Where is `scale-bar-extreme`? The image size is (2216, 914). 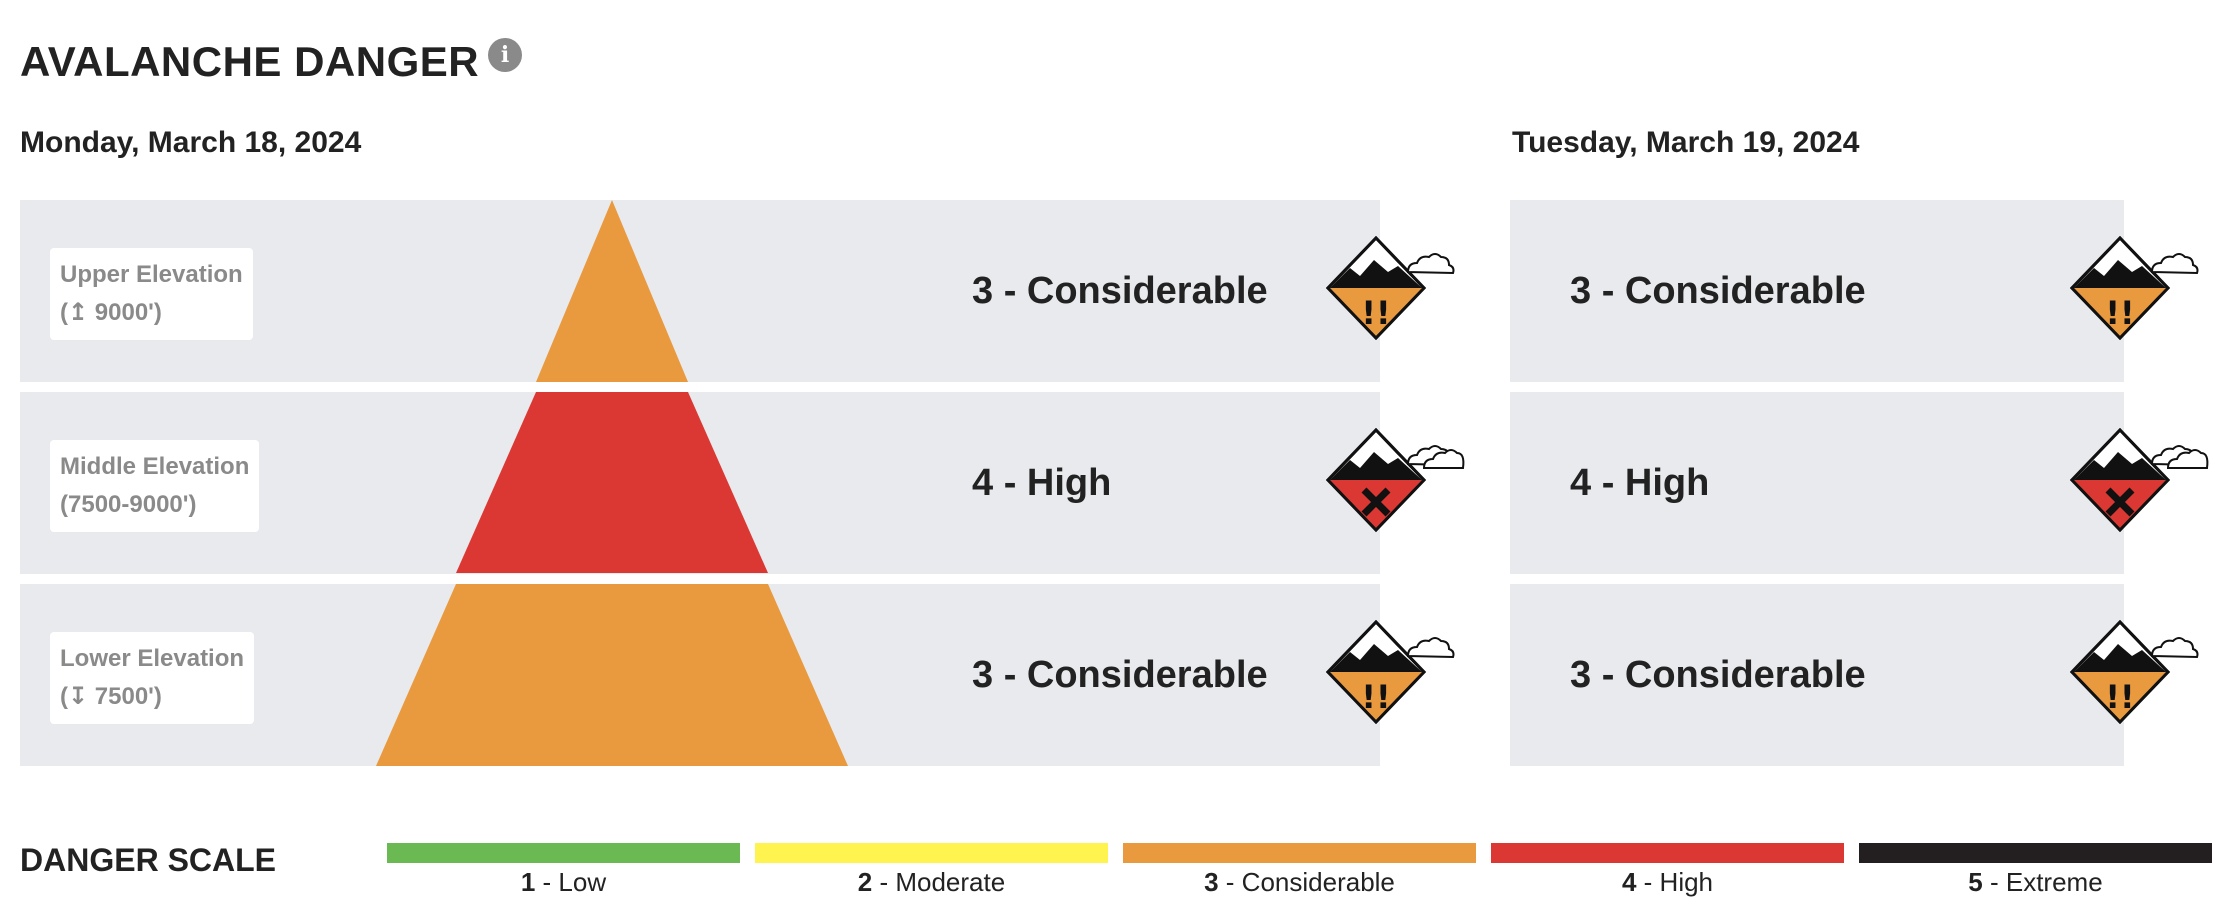
scale-bar-extreme is located at coordinates (2035, 853).